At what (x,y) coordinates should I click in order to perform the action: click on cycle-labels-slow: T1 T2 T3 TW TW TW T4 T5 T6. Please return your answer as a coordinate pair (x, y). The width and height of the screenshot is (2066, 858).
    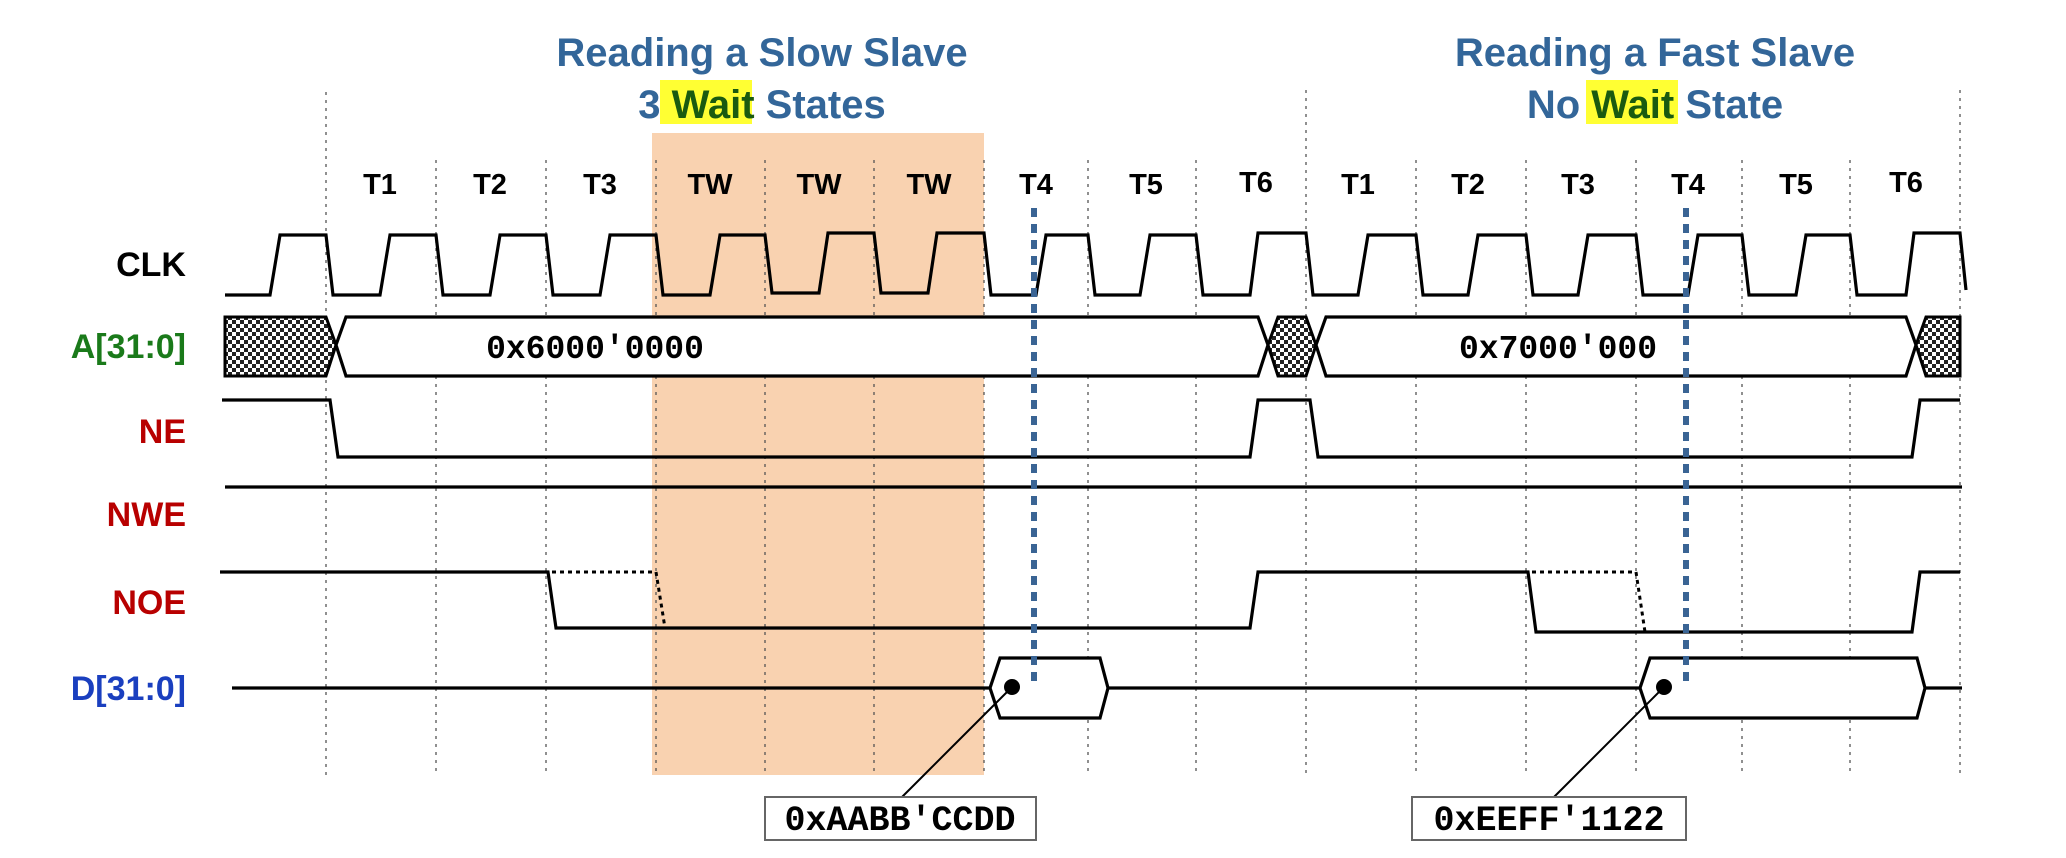
    Looking at the image, I should click on (818, 184).